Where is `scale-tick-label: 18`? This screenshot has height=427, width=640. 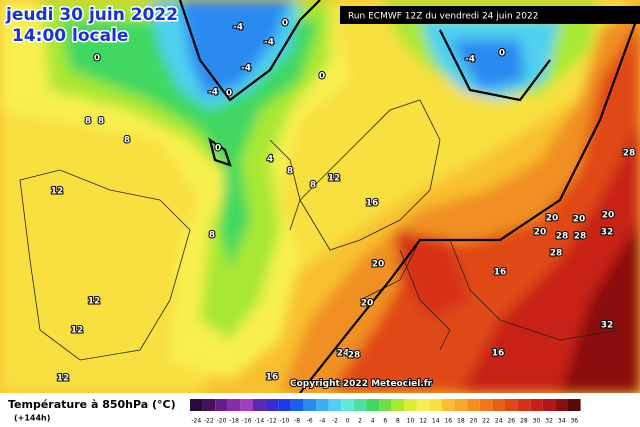
scale-tick-label: 18 is located at coordinates (461, 421).